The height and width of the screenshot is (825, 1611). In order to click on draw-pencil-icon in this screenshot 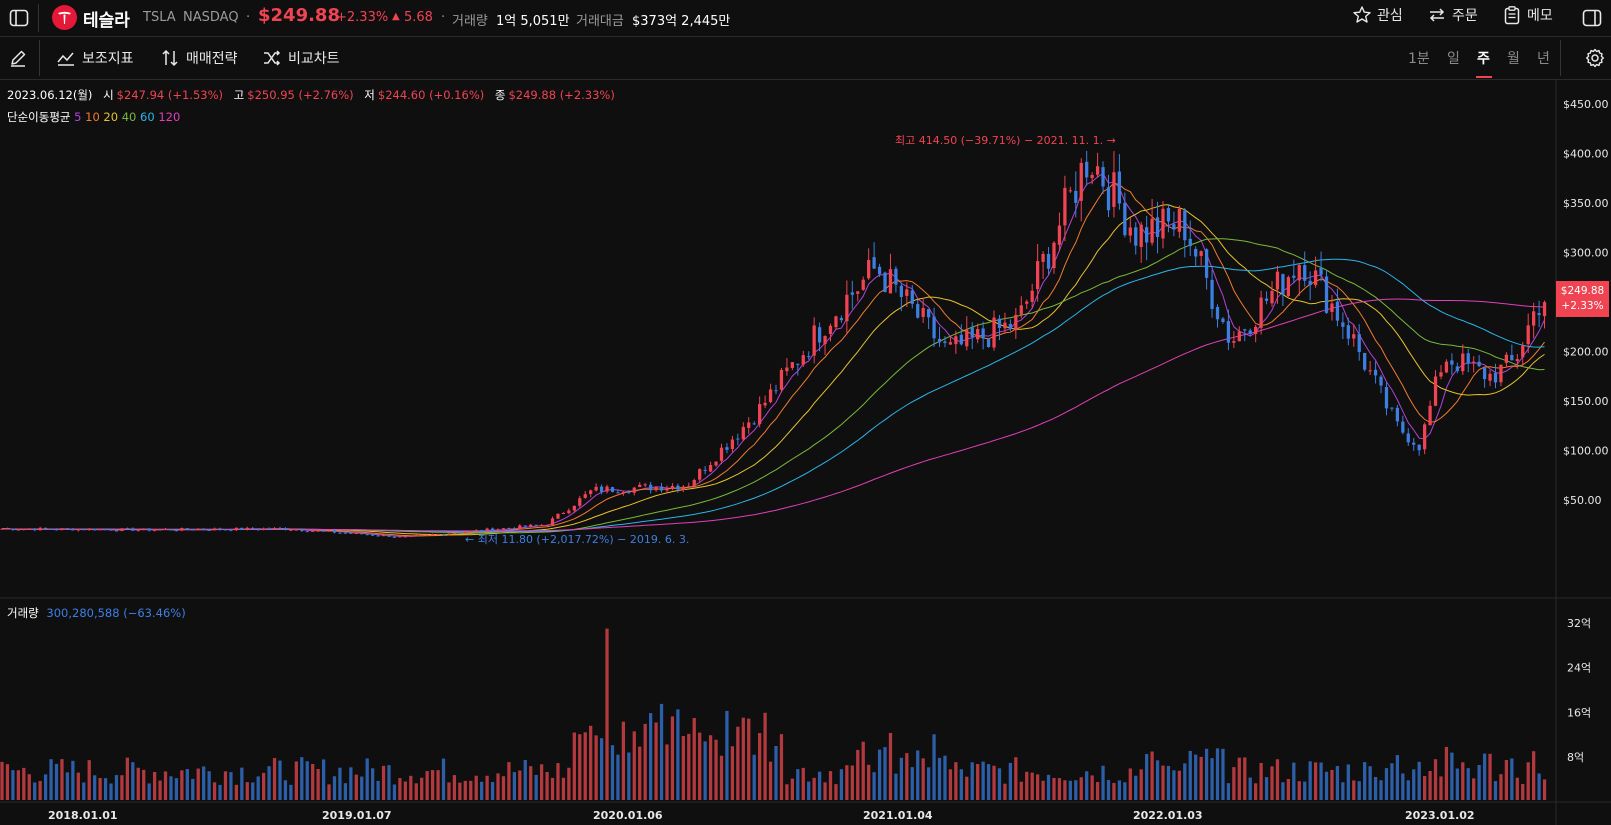, I will do `click(18, 60)`.